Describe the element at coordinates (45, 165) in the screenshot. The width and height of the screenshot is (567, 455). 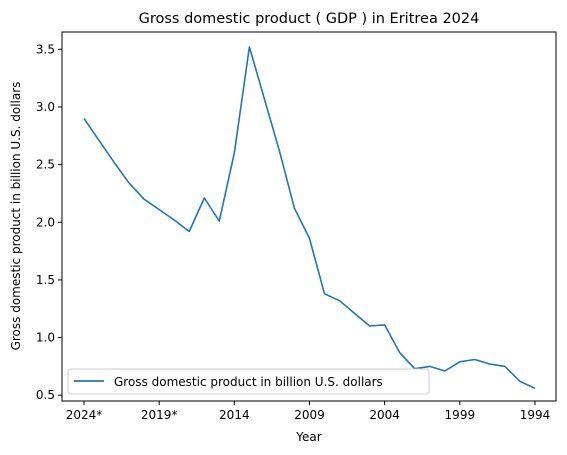
I see `y-tick-label: 2.5` at that location.